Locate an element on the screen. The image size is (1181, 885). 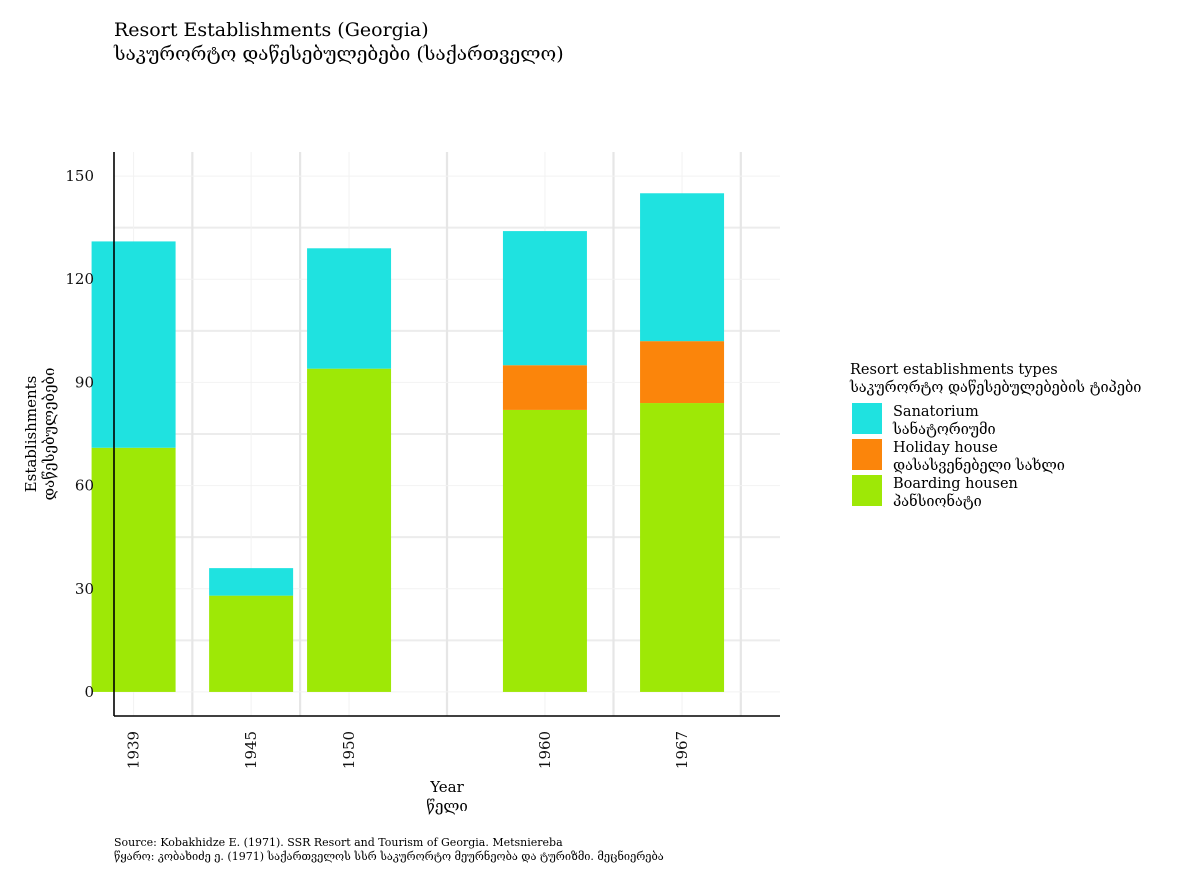
legend-swatch-sanatorium is located at coordinates (867, 418).